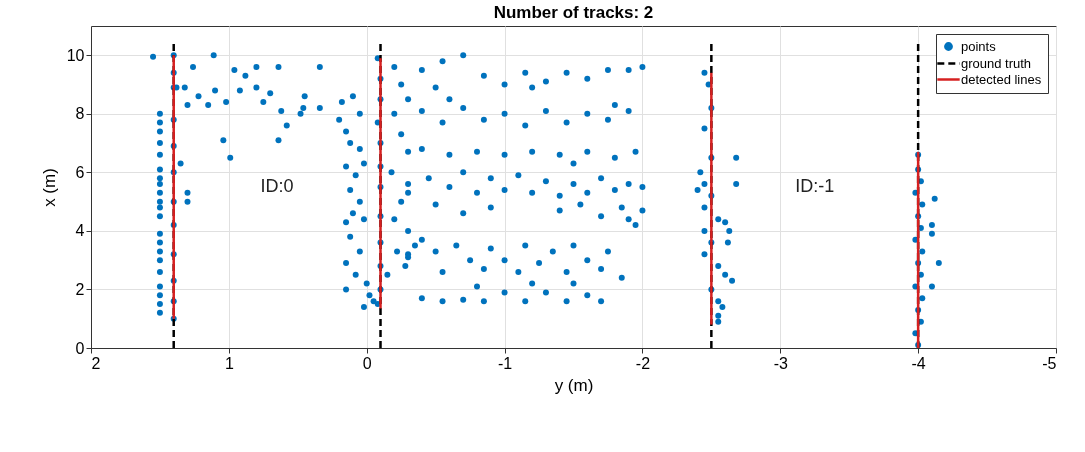  What do you see at coordinates (277, 186) in the screenshot?
I see `annotation: ID:0` at bounding box center [277, 186].